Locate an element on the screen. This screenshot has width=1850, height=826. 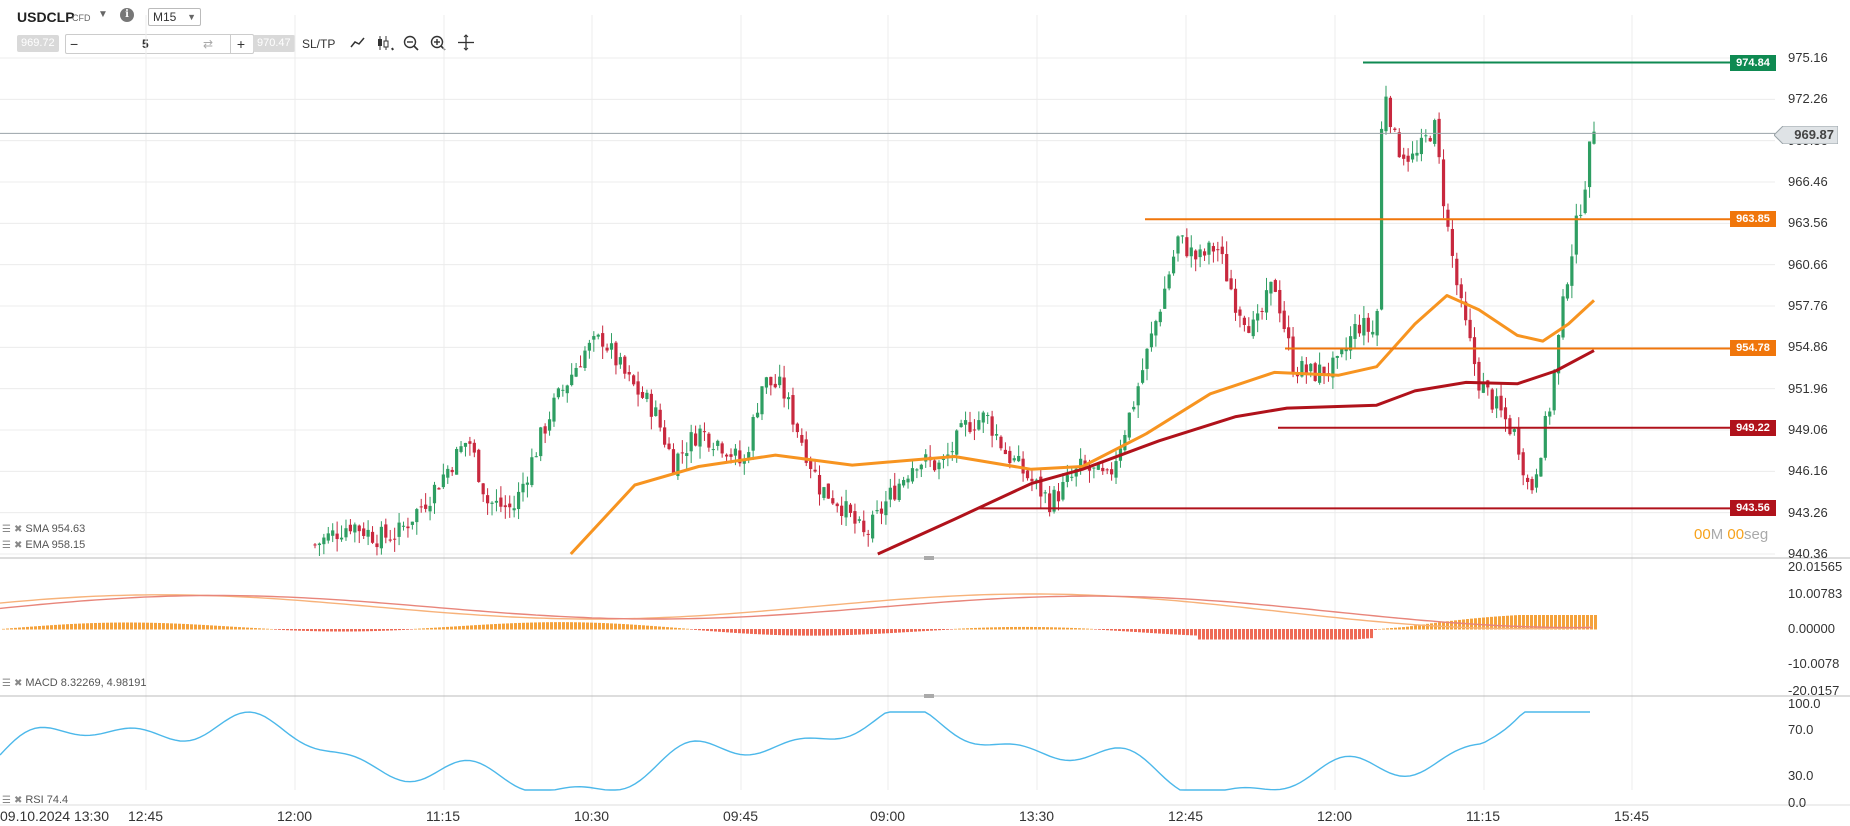
level-price-tag: 943.56 is located at coordinates (1753, 508).